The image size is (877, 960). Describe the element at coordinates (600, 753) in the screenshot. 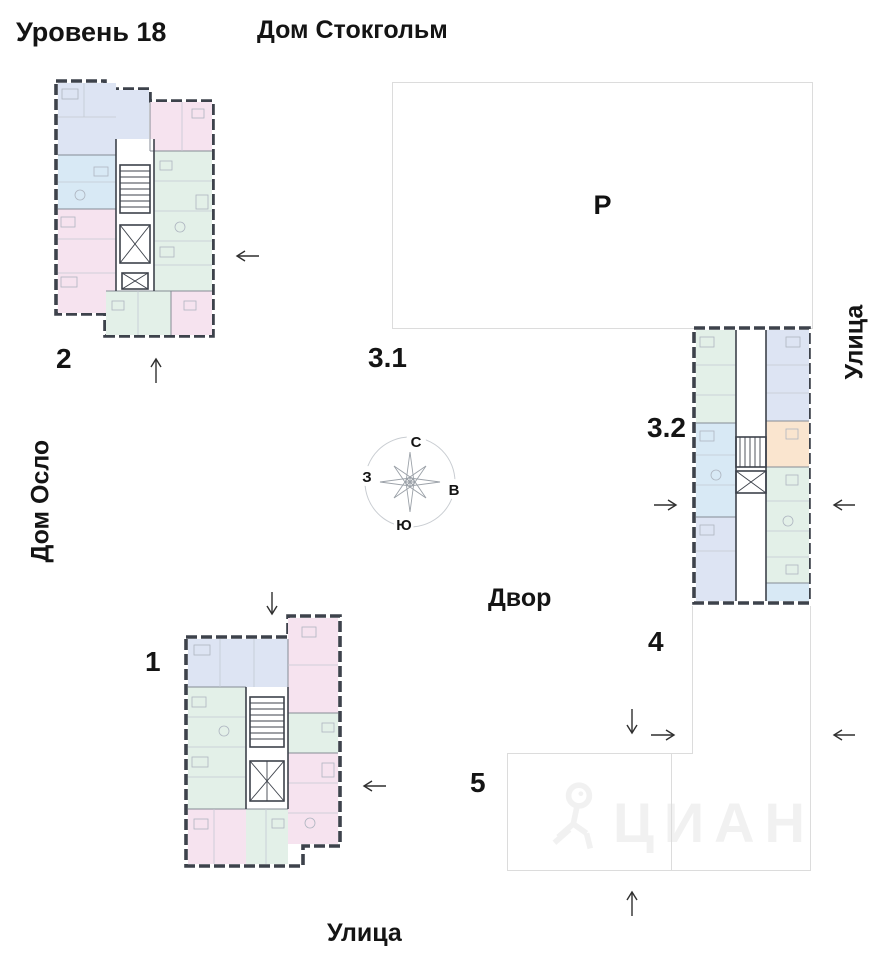

I see `area-5-outline-top` at that location.